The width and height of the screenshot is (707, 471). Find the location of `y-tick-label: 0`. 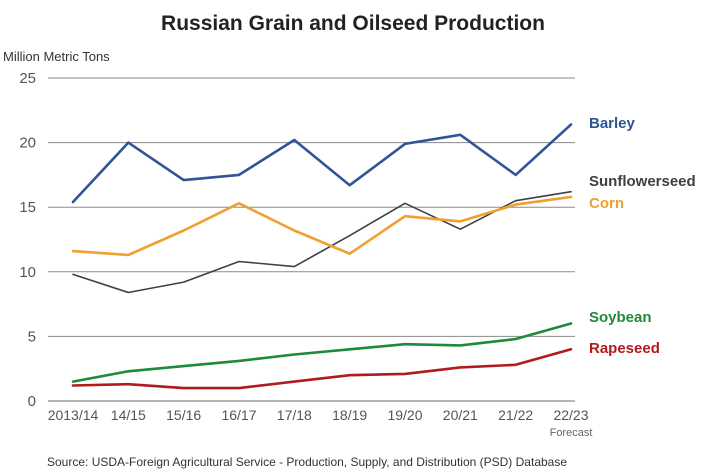

y-tick-label: 0 is located at coordinates (32, 401).